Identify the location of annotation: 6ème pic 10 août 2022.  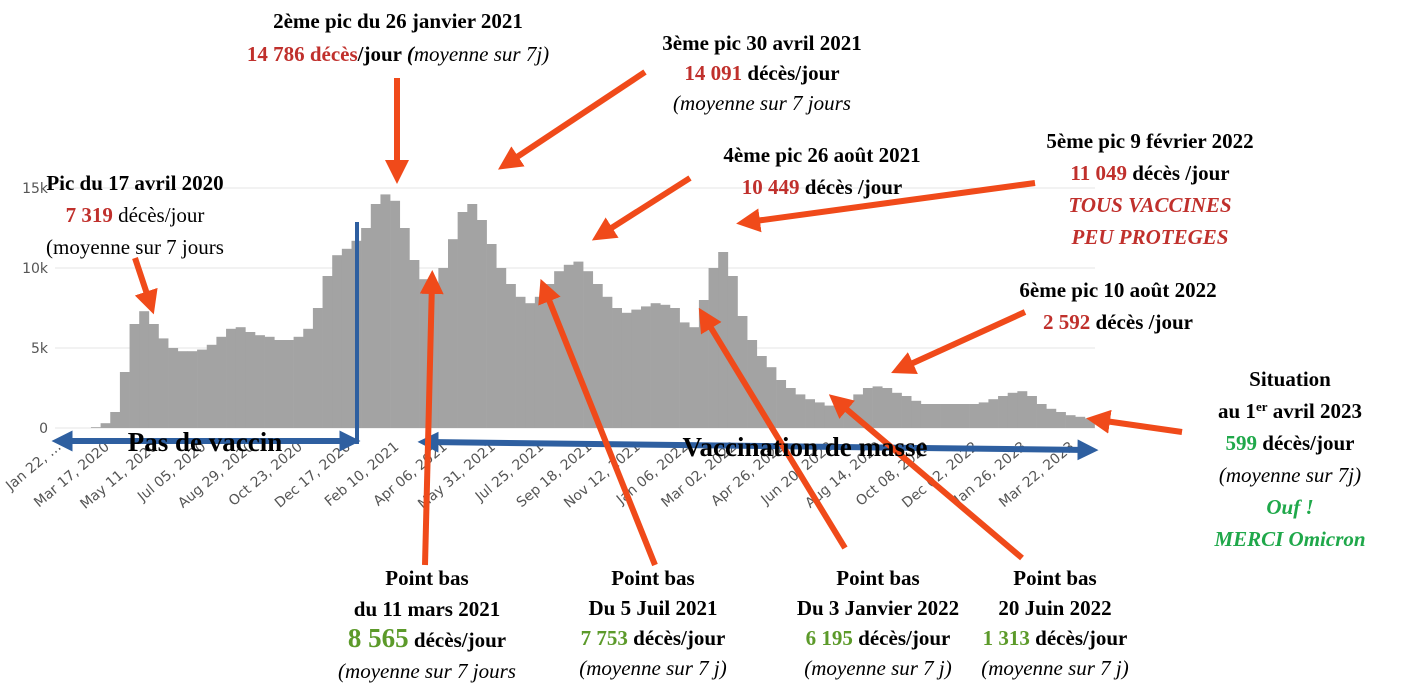
(1117, 290).